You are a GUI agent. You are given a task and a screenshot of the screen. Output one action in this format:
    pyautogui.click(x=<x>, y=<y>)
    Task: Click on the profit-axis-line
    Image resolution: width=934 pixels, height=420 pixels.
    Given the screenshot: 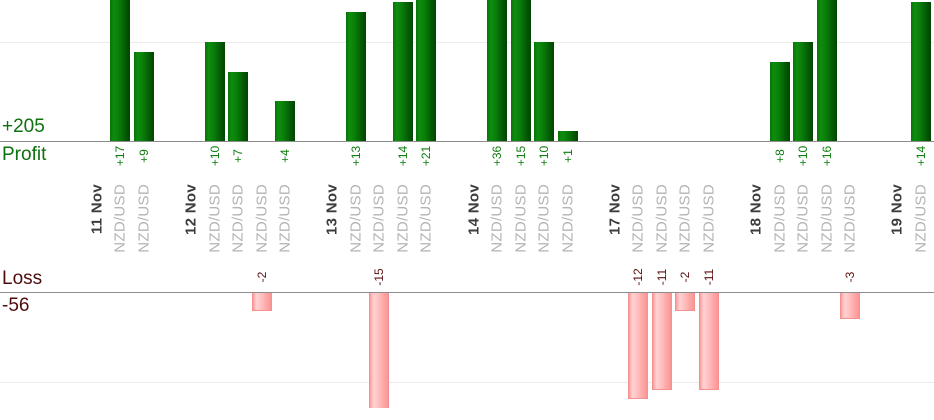 What is the action you would take?
    pyautogui.click(x=467, y=141)
    